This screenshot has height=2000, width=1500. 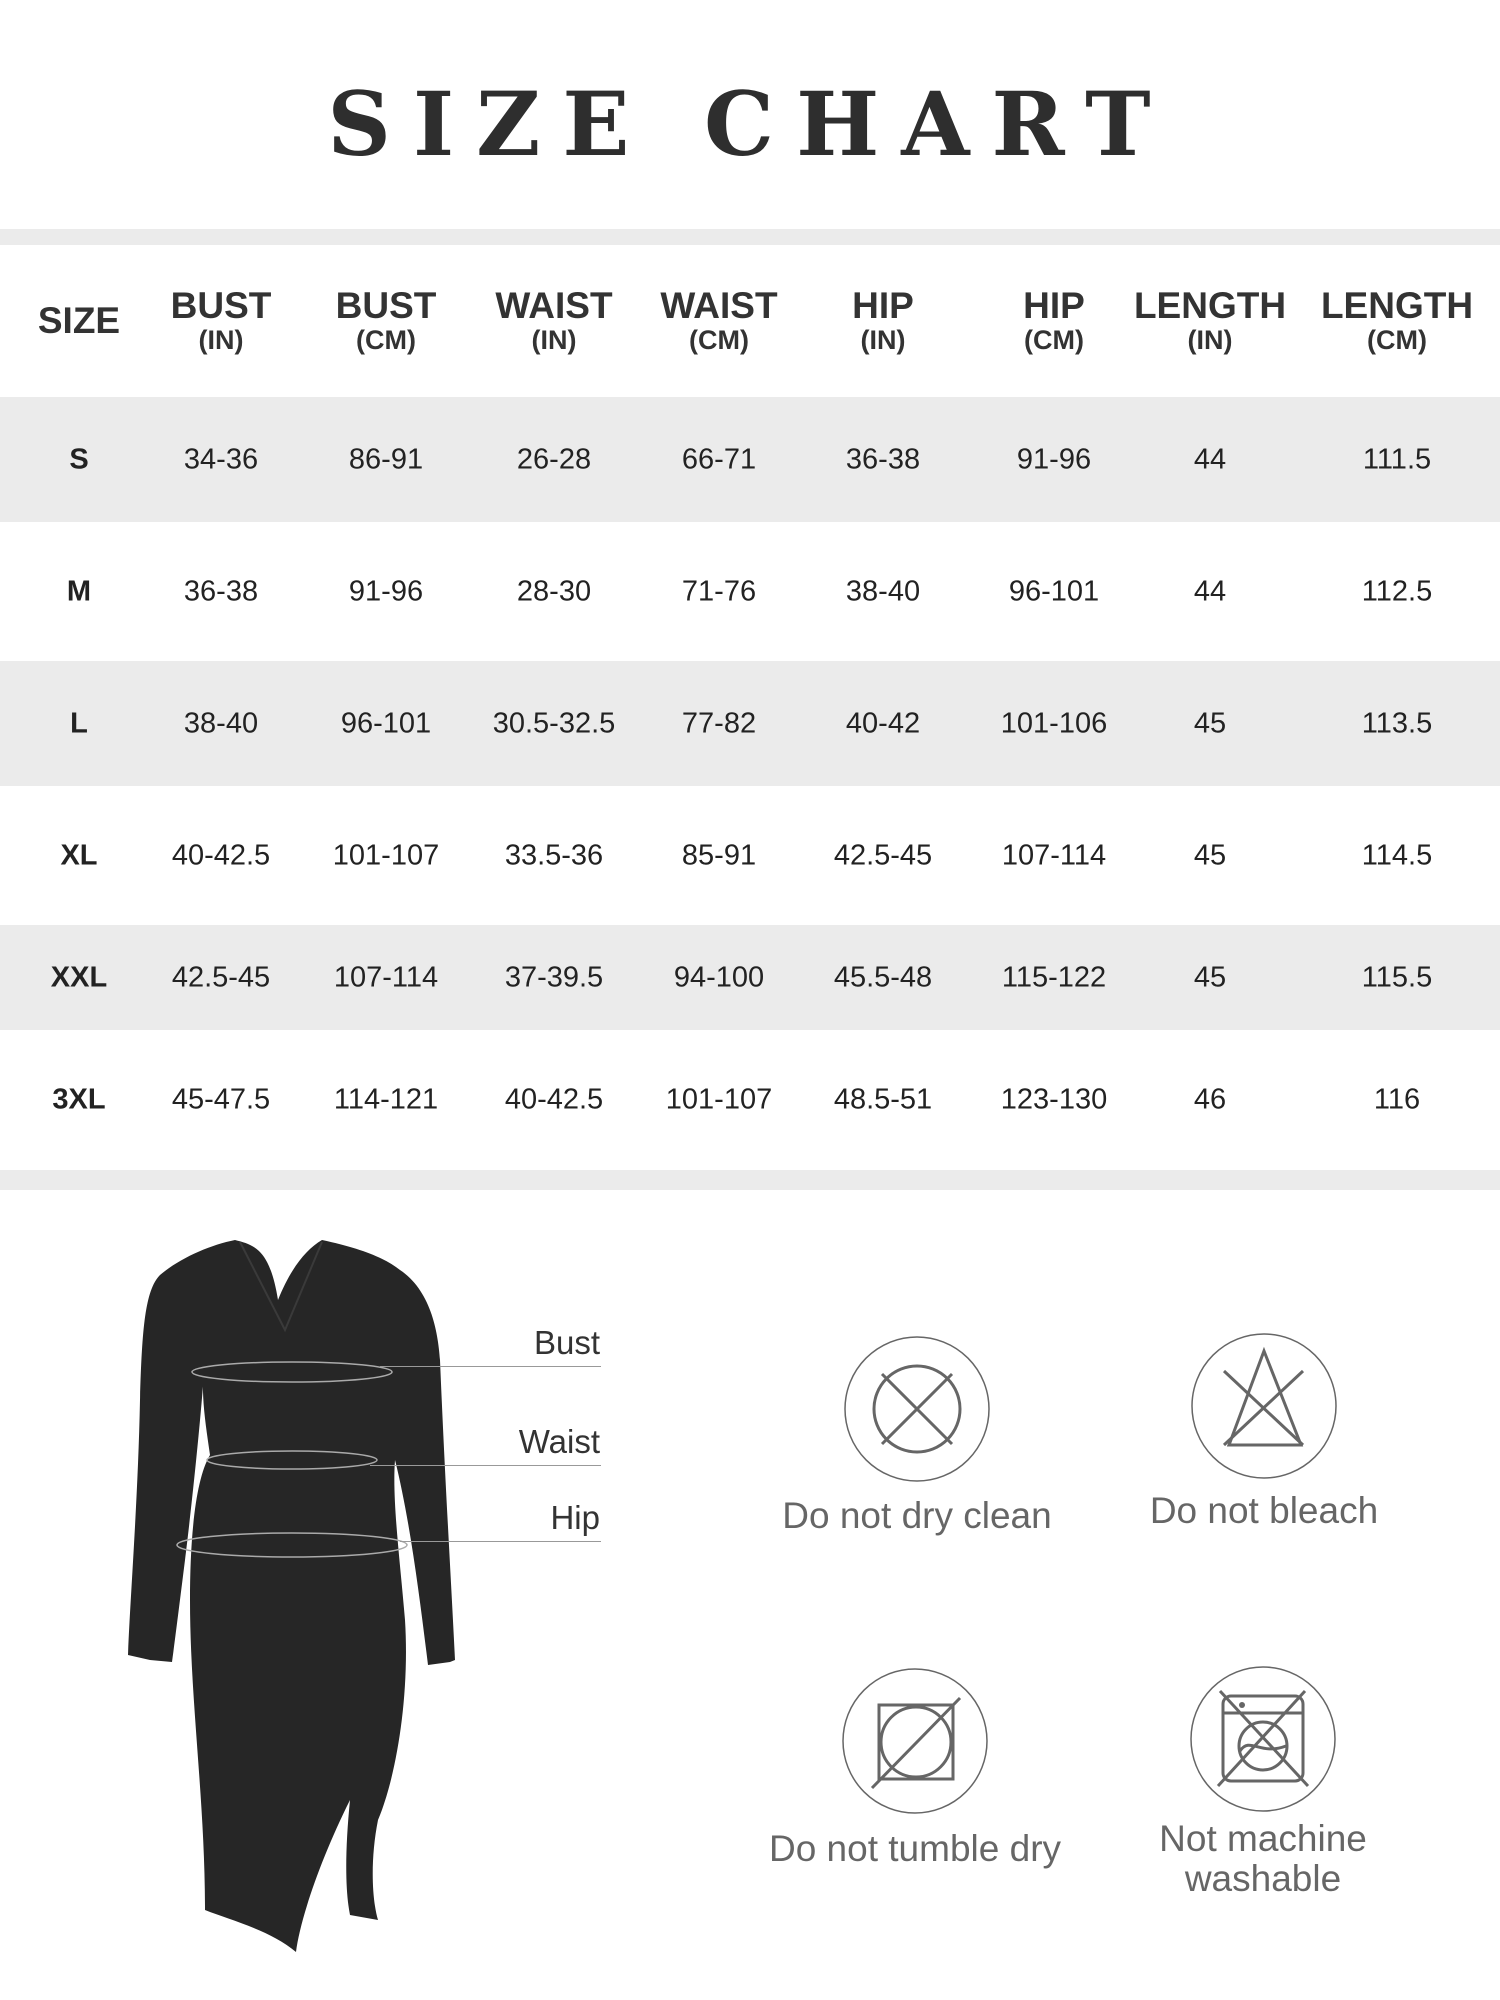 What do you see at coordinates (292, 1545) in the screenshot?
I see `hip-measure-line` at bounding box center [292, 1545].